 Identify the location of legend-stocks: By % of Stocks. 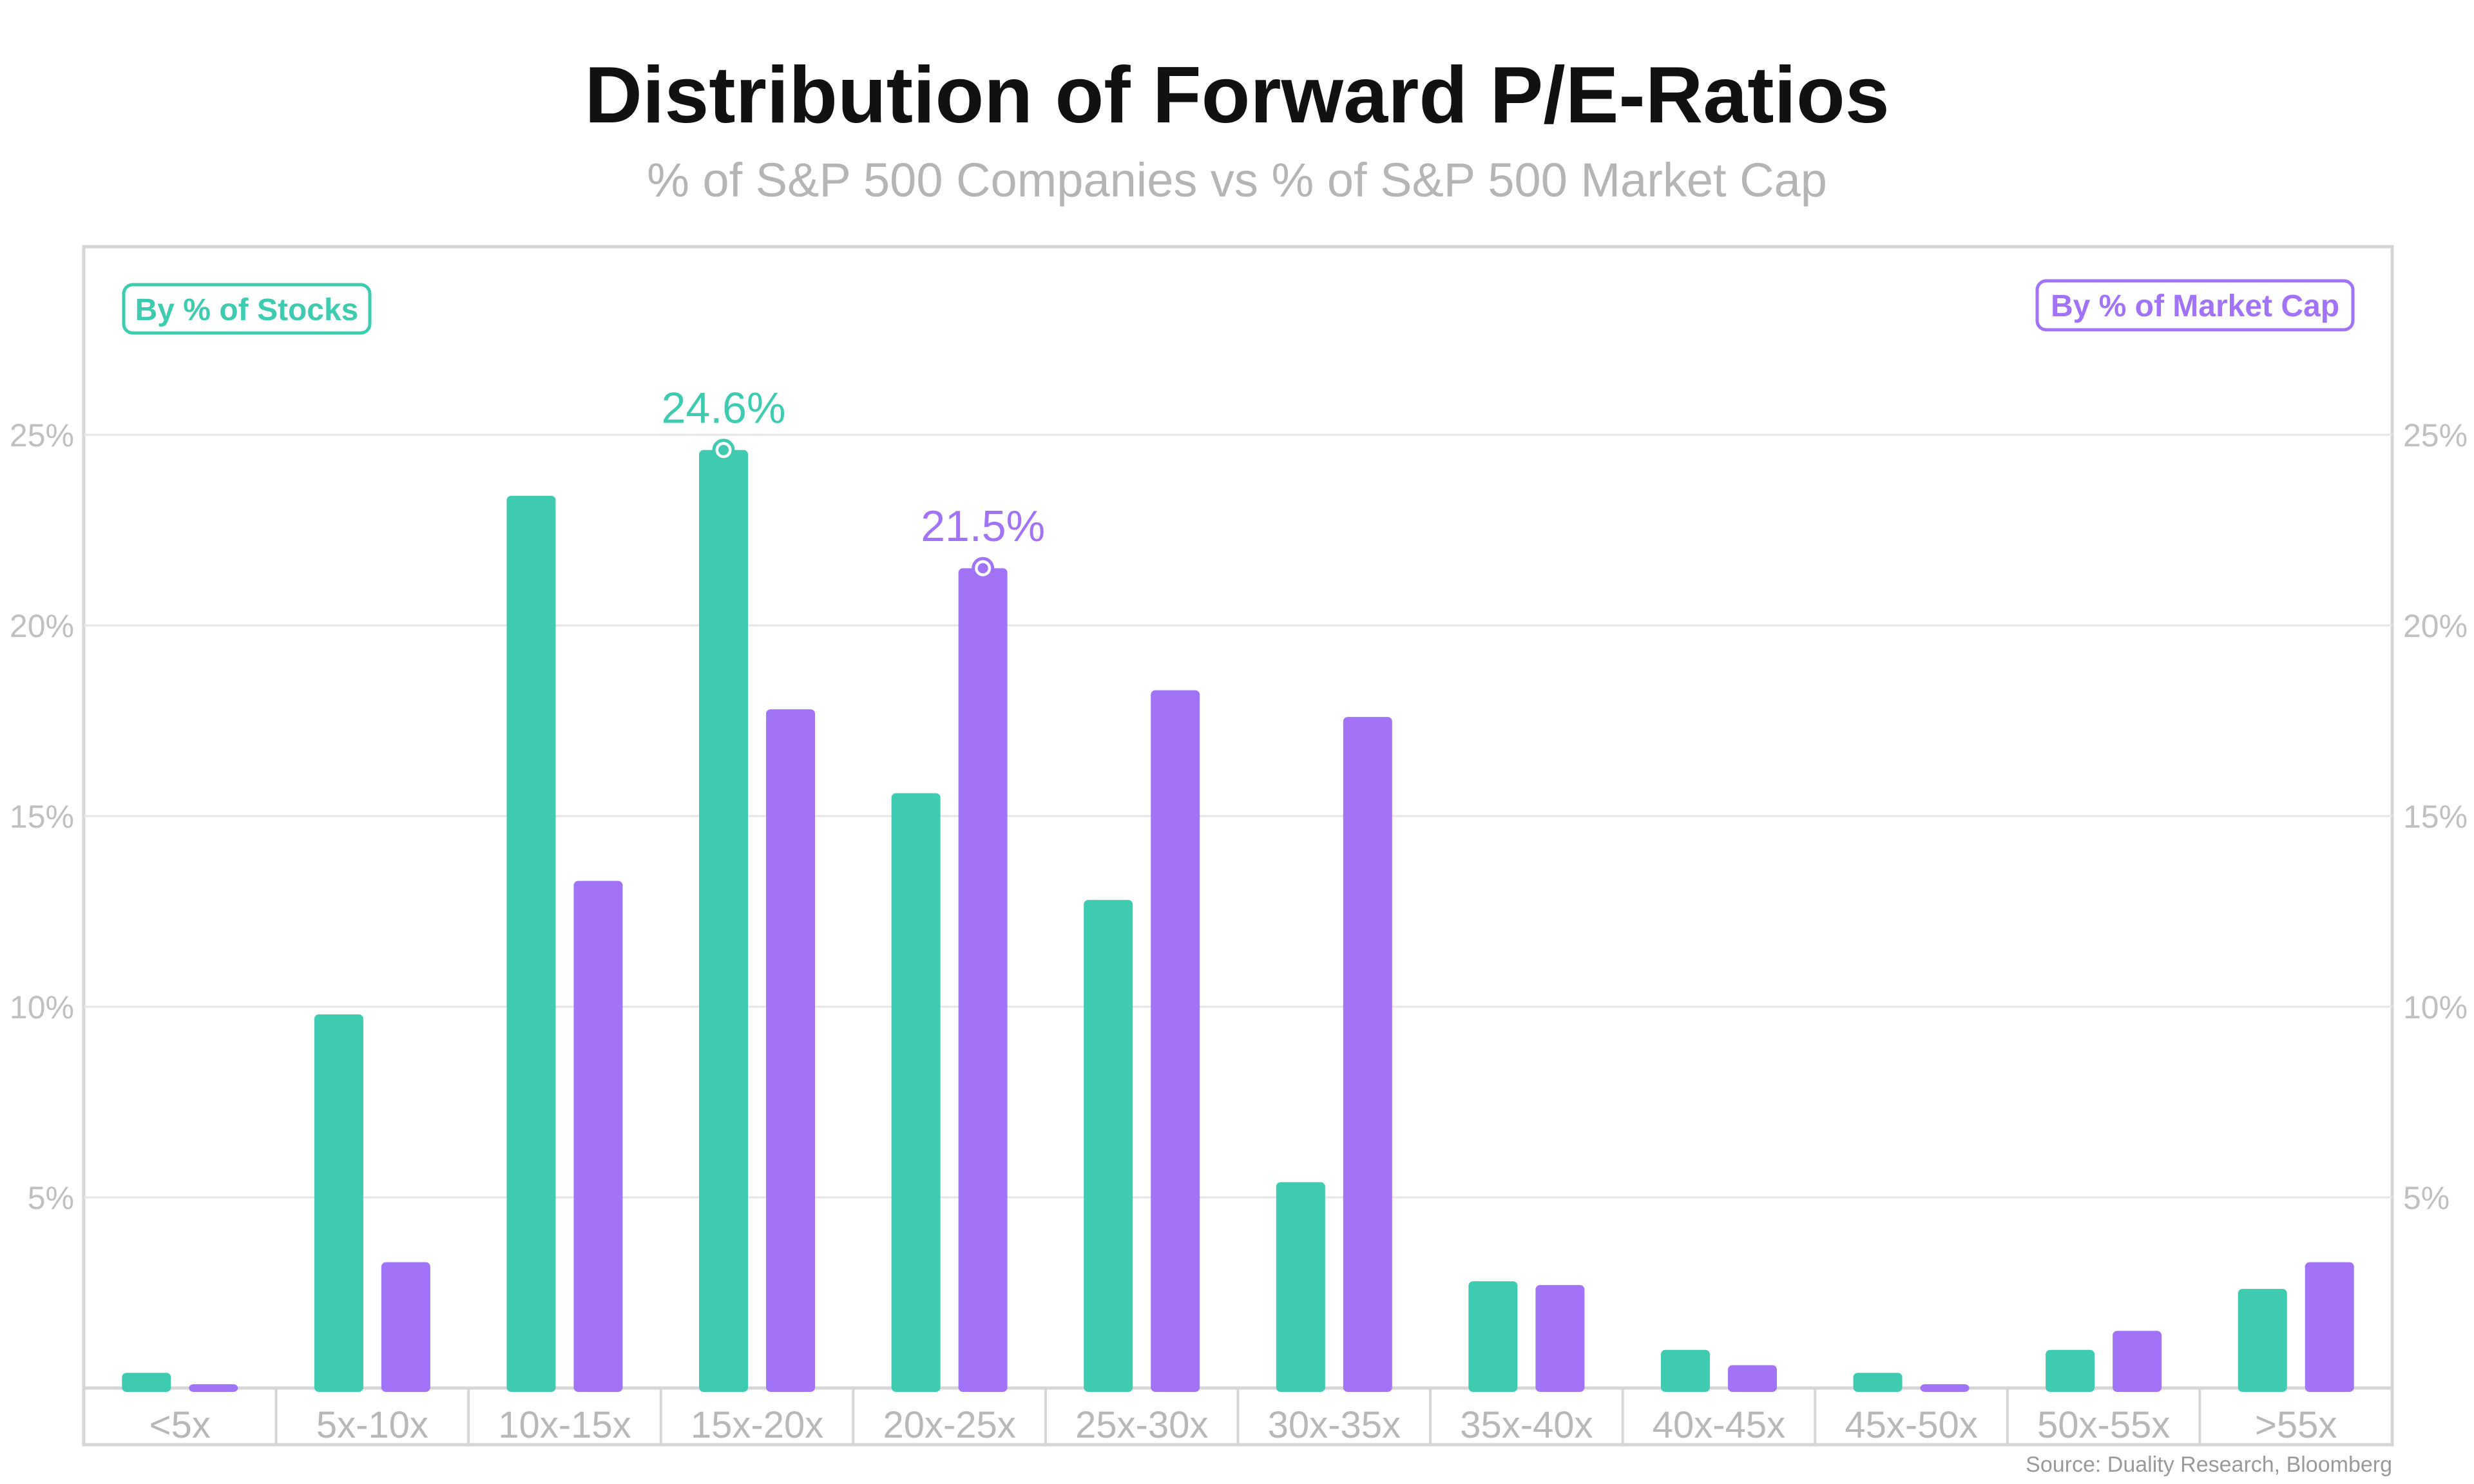
(247, 309).